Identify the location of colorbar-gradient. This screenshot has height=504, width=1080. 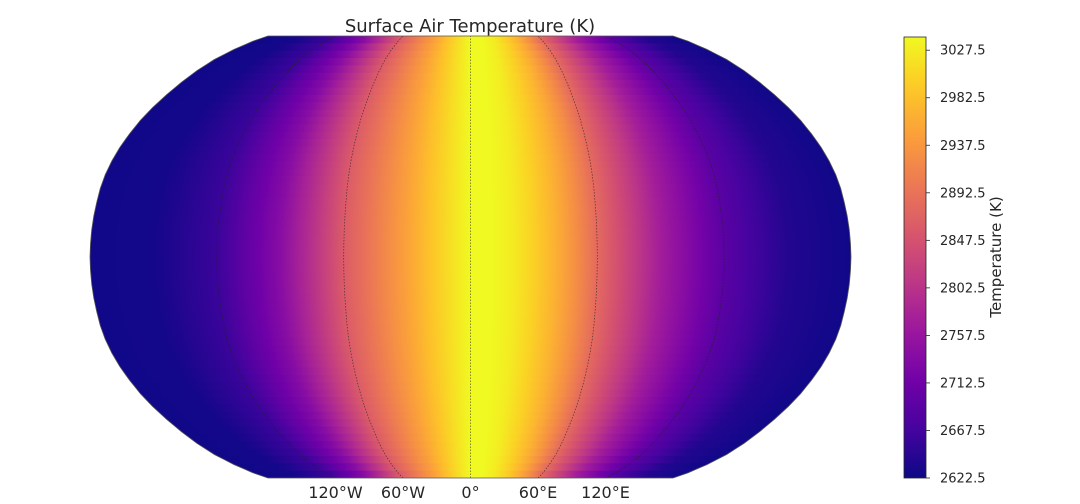
(915, 257).